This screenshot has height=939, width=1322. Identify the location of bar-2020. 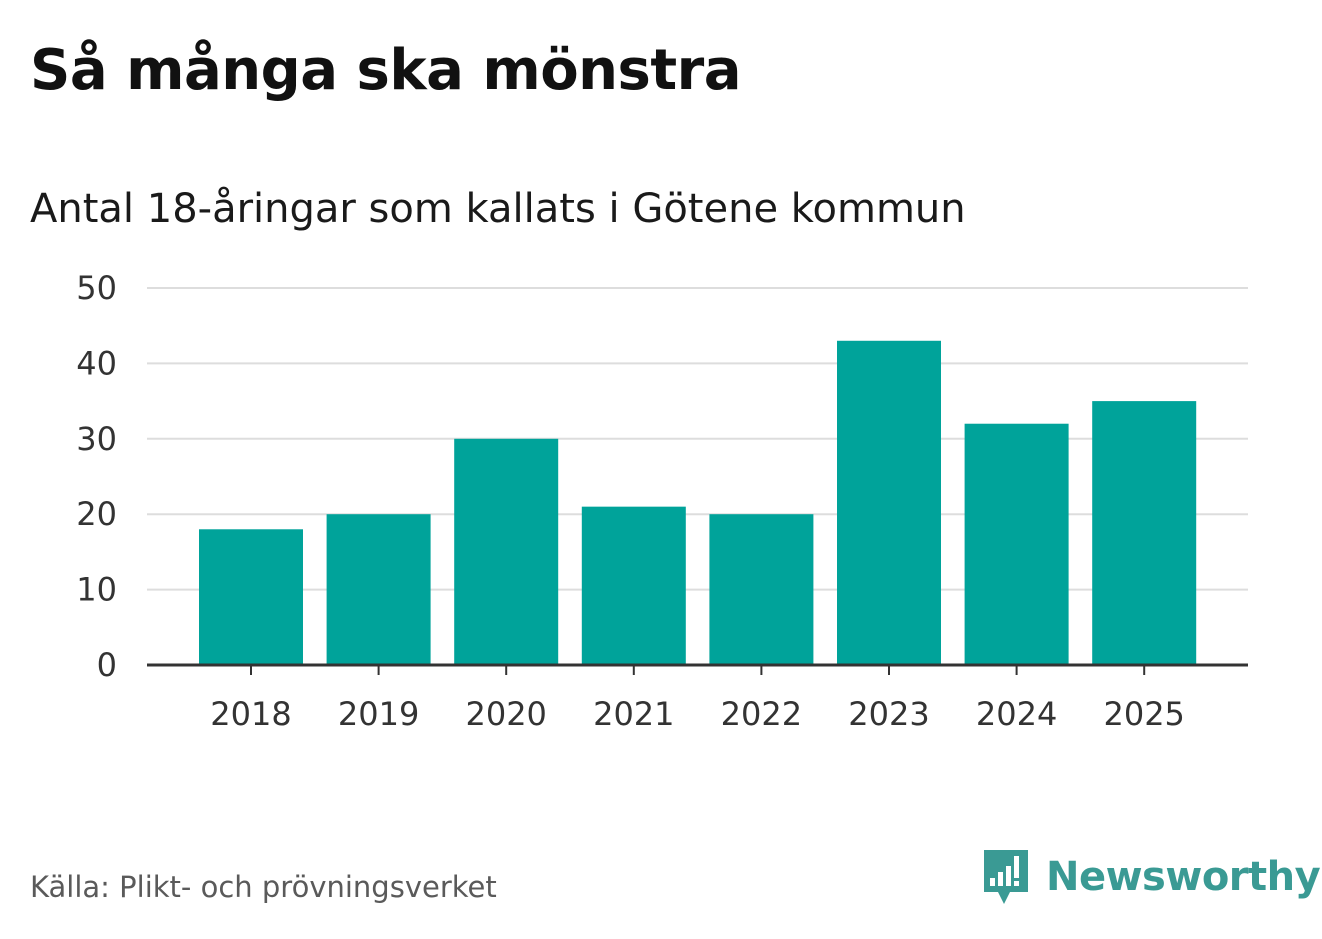
(506, 551).